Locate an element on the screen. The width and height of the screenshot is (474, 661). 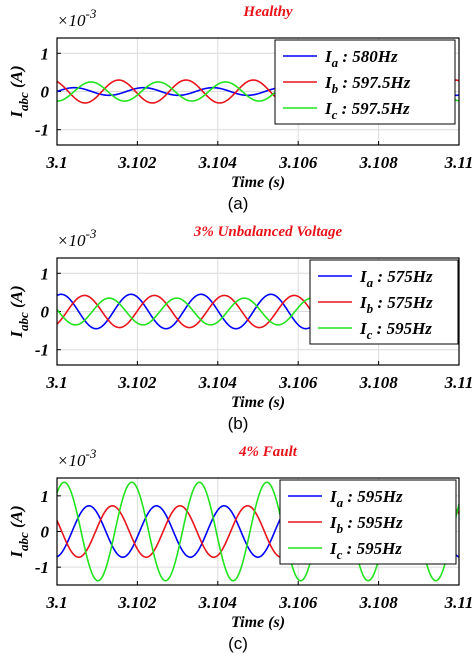
legend-entry-a: Ia : 595Hz is located at coordinates (366, 498).